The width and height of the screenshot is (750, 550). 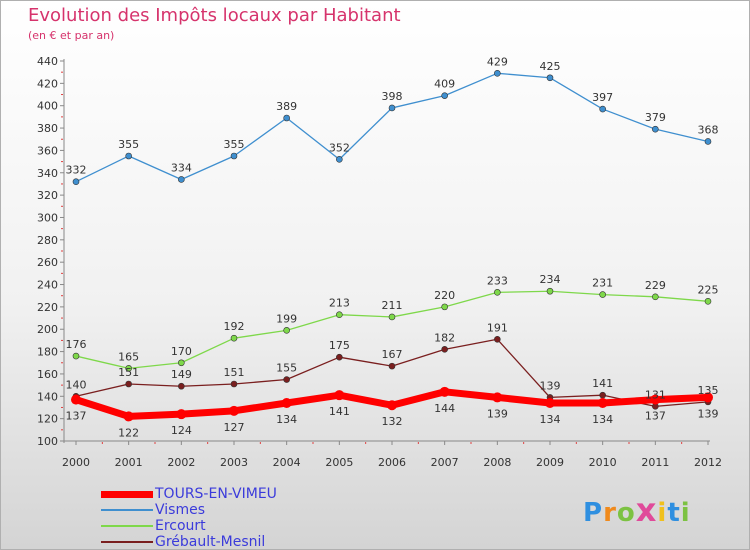 What do you see at coordinates (76, 384) in the screenshot?
I see `data-label-gr-bault-mesnil: 140` at bounding box center [76, 384].